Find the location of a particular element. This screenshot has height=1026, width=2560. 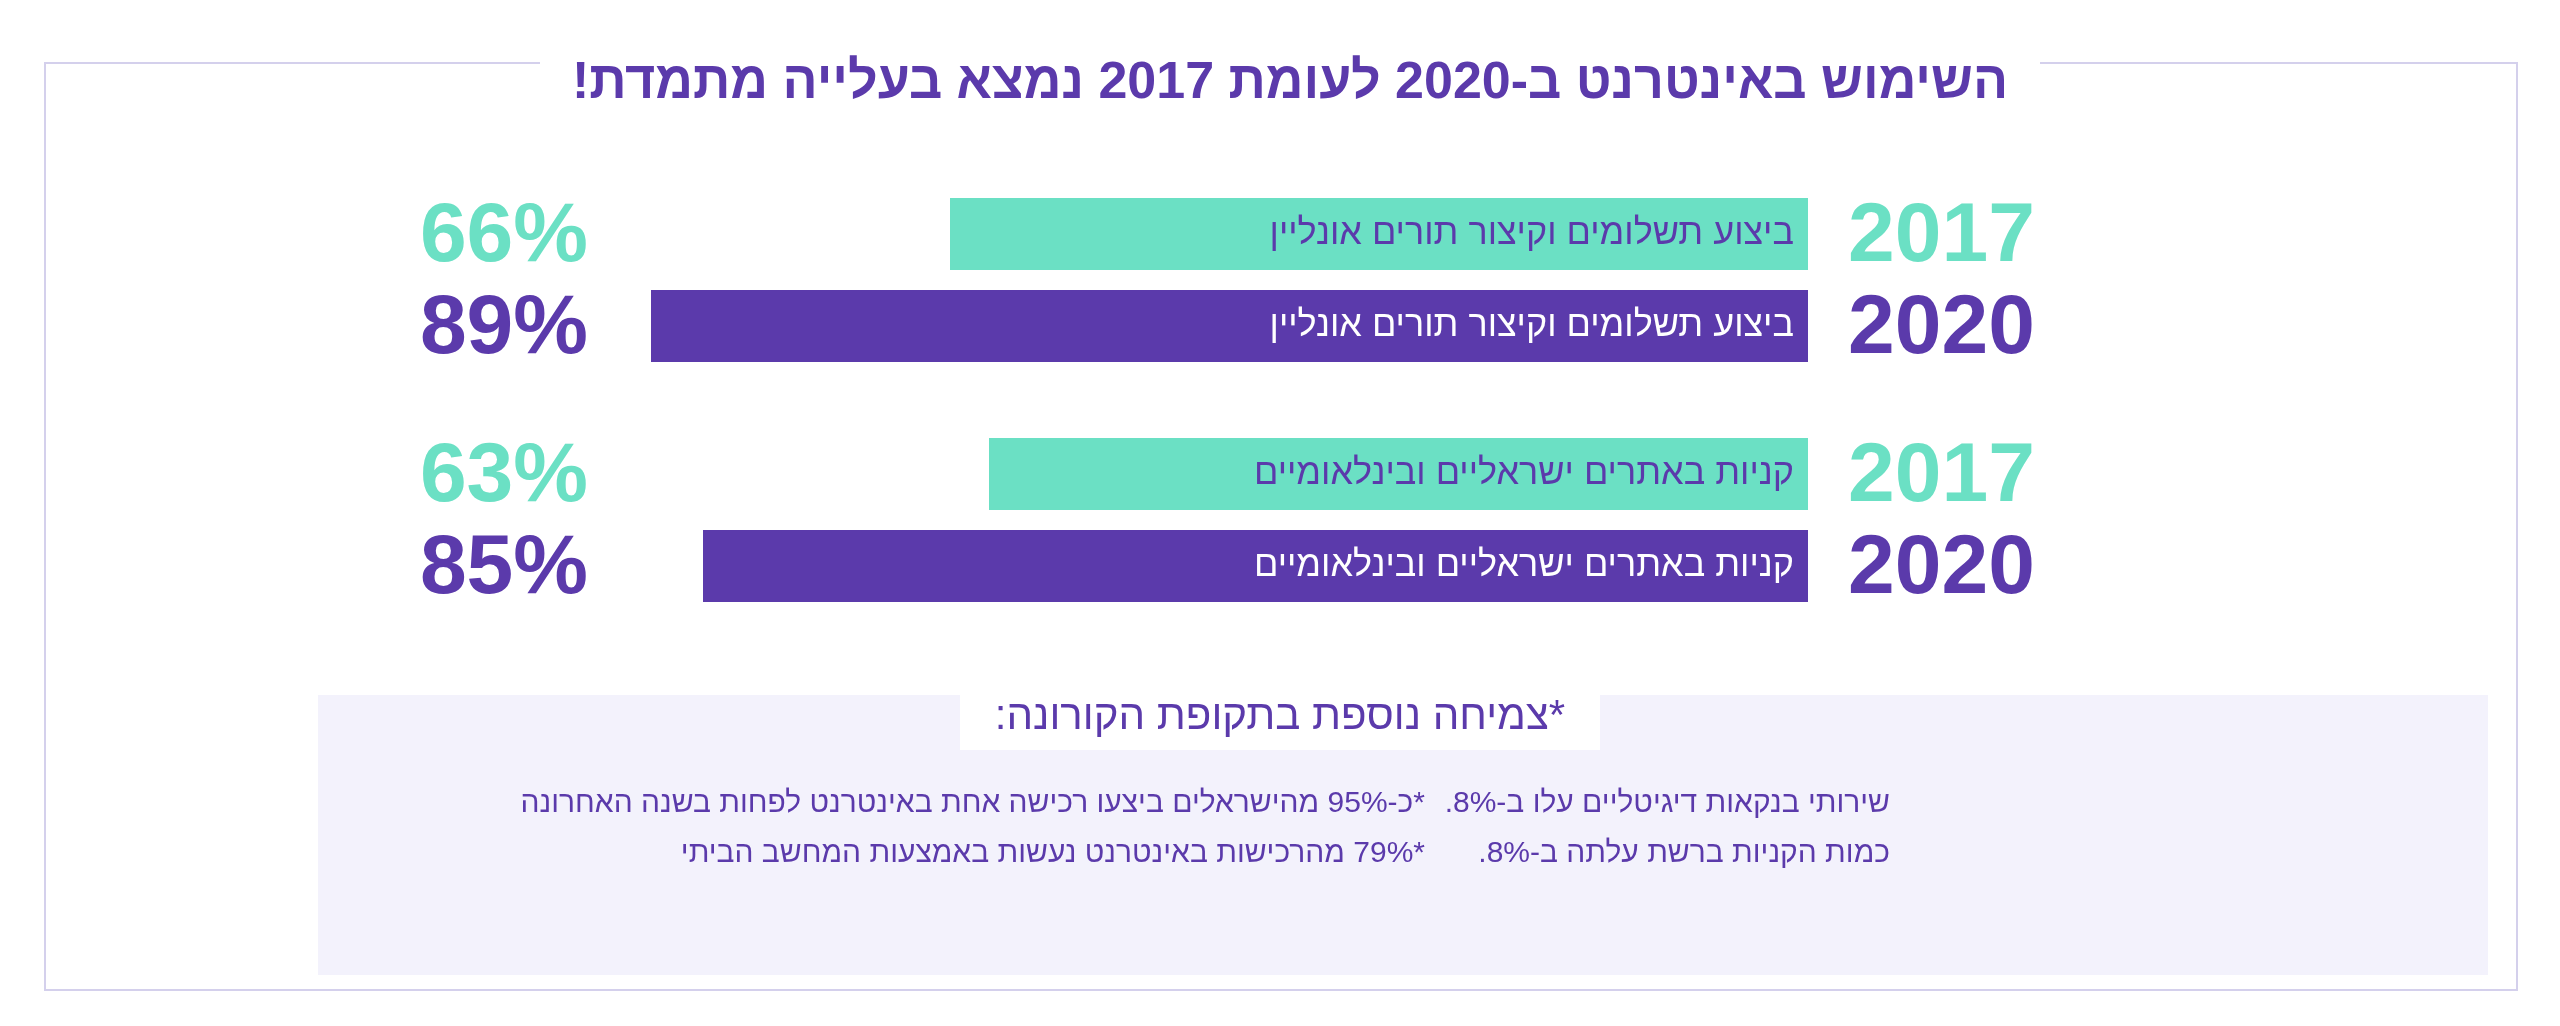

data-label: 85% is located at coordinates (503, 564).